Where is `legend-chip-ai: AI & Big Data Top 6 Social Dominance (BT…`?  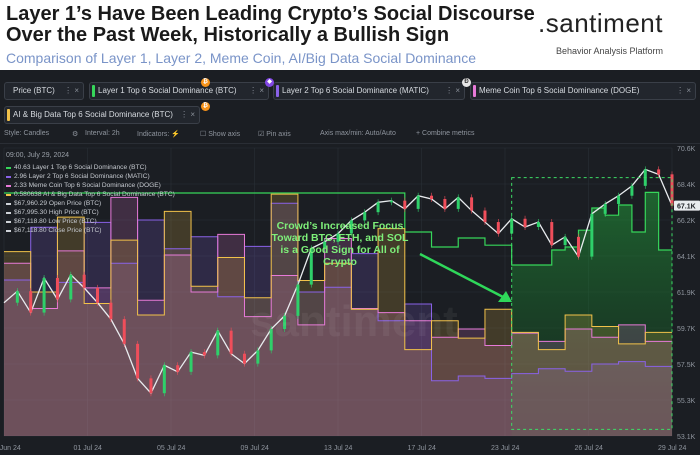
legend-chip-ai: AI & Big Data Top 6 Social Dominance (BT… is located at coordinates (102, 115).